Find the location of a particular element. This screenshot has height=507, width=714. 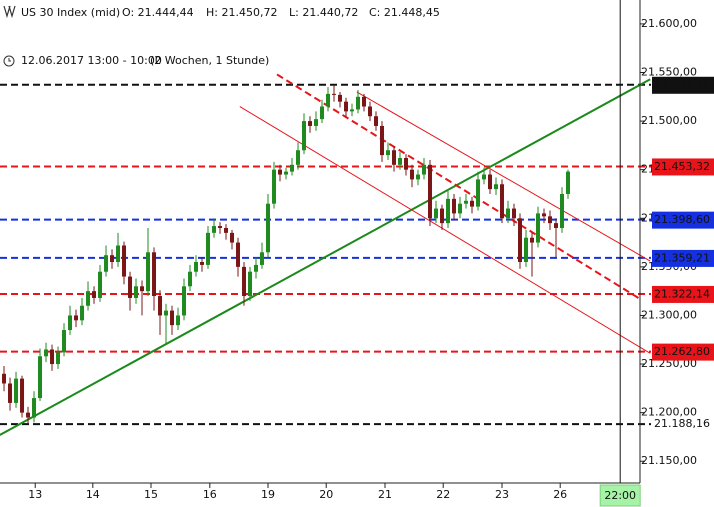

range: (2 Wochen, 1 Stunde) is located at coordinates (209, 60).